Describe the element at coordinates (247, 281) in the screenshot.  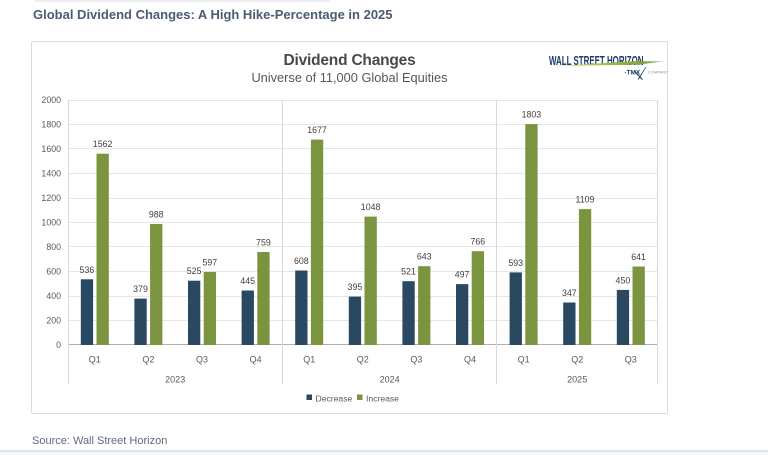
I see `svg-text: 445` at that location.